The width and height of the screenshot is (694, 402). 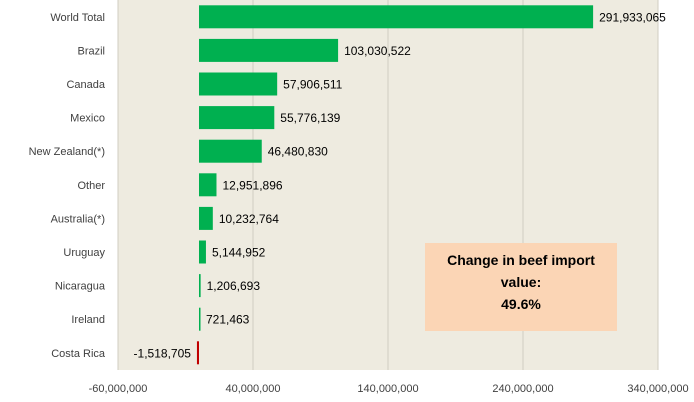 What do you see at coordinates (234, 286) in the screenshot?
I see `data-label: 1,206,693` at bounding box center [234, 286].